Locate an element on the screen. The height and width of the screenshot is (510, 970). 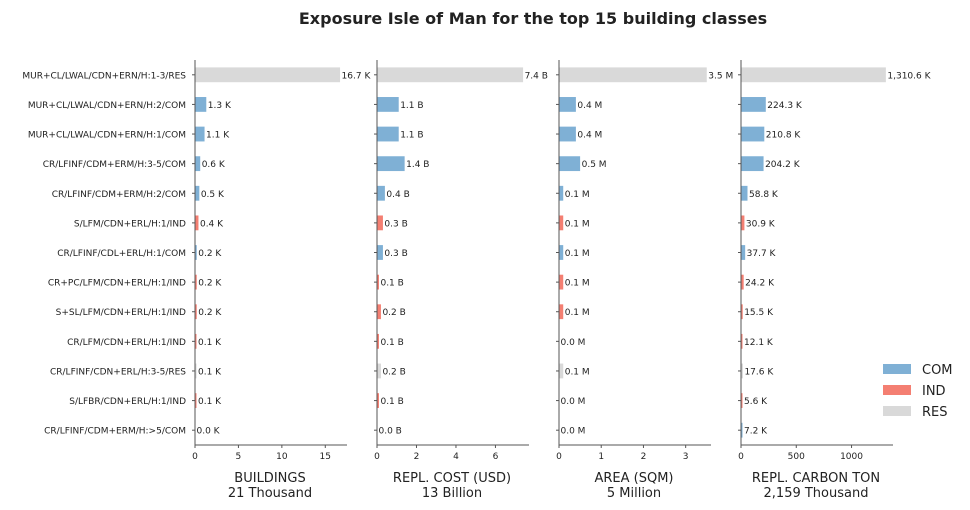
data-label: 0.5 M is located at coordinates (594, 165).